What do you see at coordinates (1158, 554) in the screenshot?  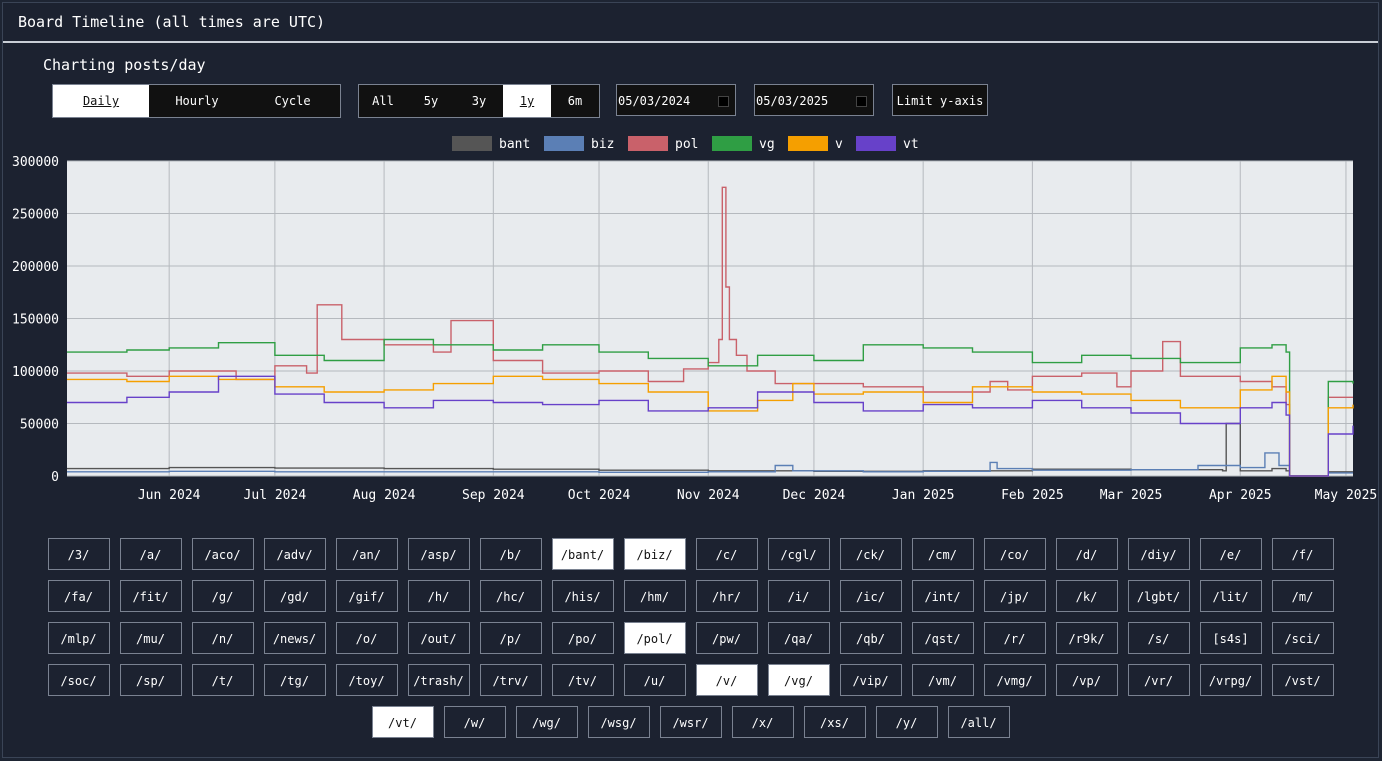 I see `board-button-diy: /diy/` at bounding box center [1158, 554].